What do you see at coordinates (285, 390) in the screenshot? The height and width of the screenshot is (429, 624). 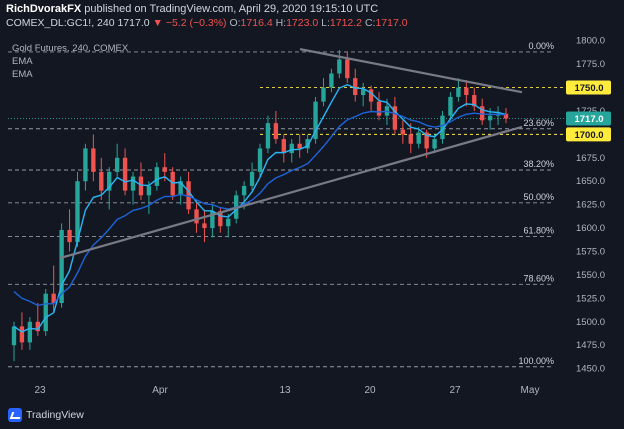 I see `x-tick-label: 13` at bounding box center [285, 390].